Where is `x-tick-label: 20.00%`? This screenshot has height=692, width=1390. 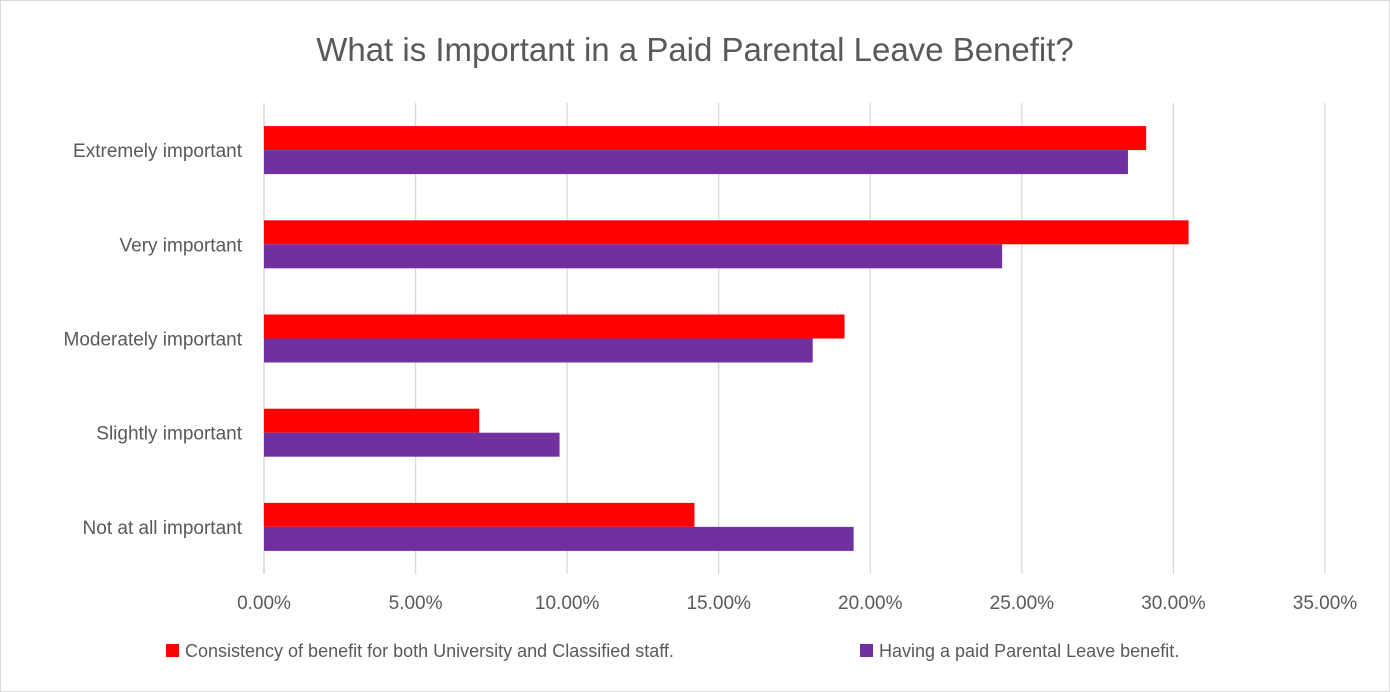
x-tick-label: 20.00% is located at coordinates (870, 603).